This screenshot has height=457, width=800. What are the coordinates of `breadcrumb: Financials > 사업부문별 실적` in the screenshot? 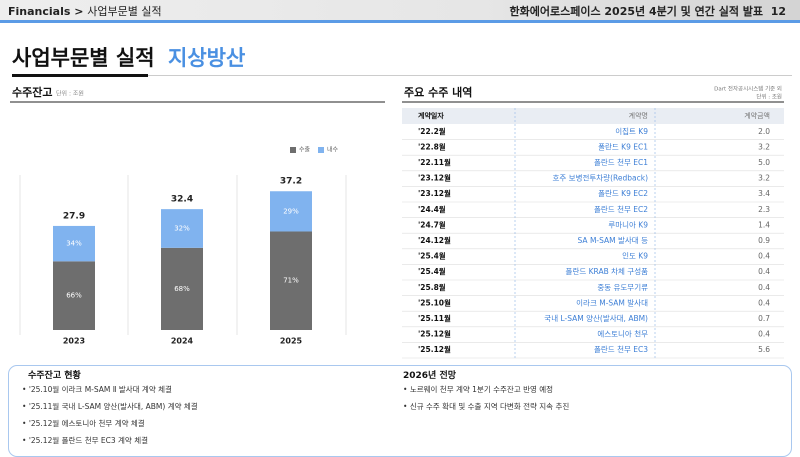 It's located at (85, 11).